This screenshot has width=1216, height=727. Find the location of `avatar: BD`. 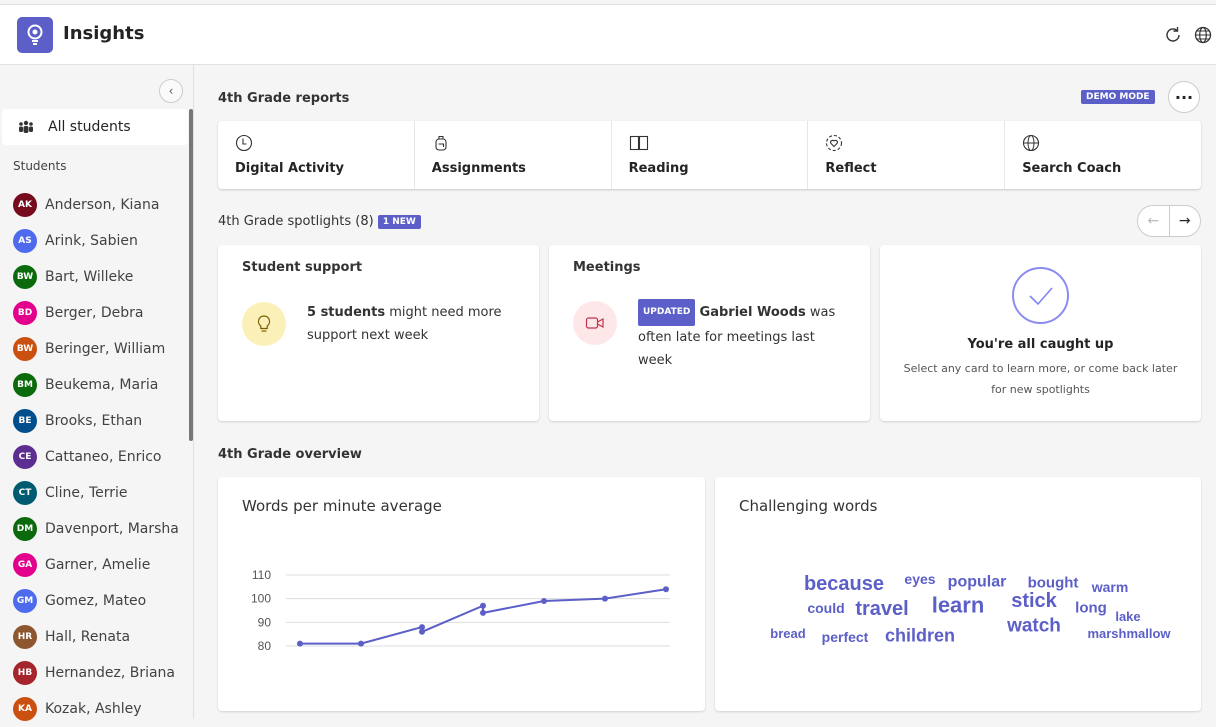

avatar: BD is located at coordinates (25, 313).